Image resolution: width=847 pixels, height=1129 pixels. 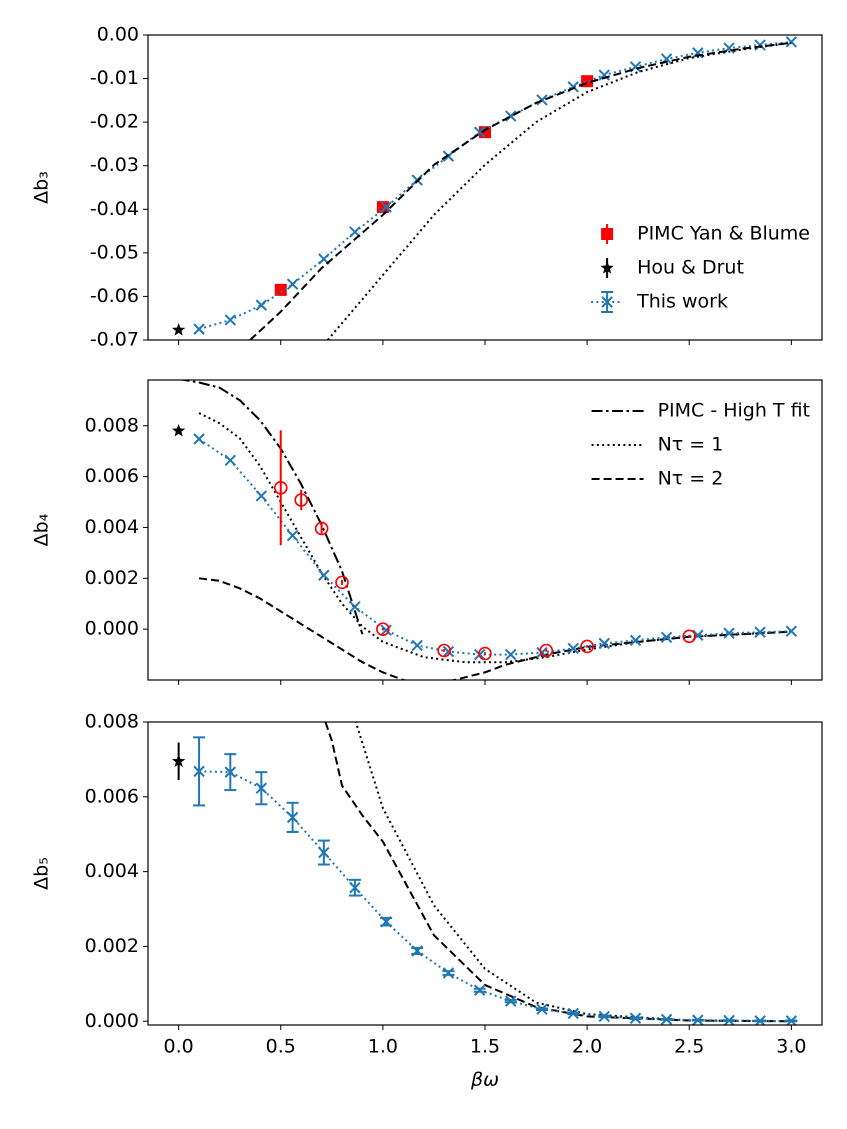 I want to click on x-tick-label: 3.0, so click(x=791, y=1047).